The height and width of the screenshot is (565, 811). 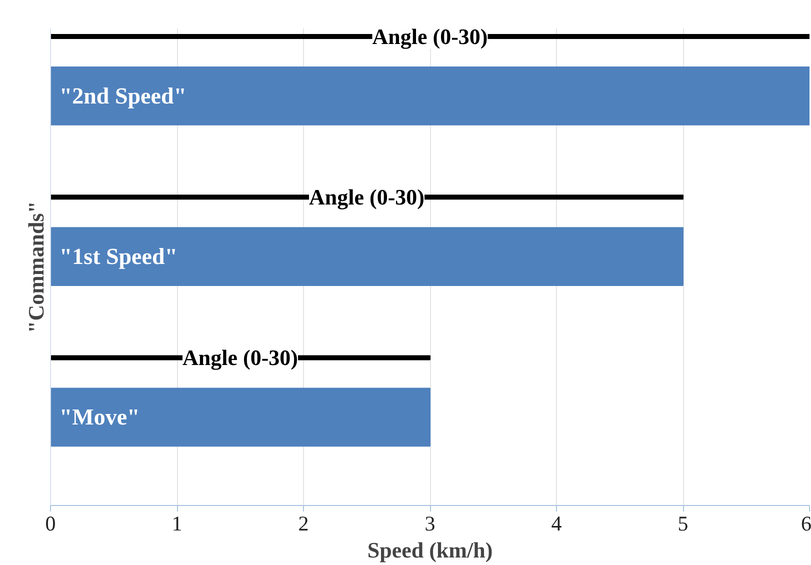 What do you see at coordinates (50, 524) in the screenshot?
I see `x-tick-label: 0` at bounding box center [50, 524].